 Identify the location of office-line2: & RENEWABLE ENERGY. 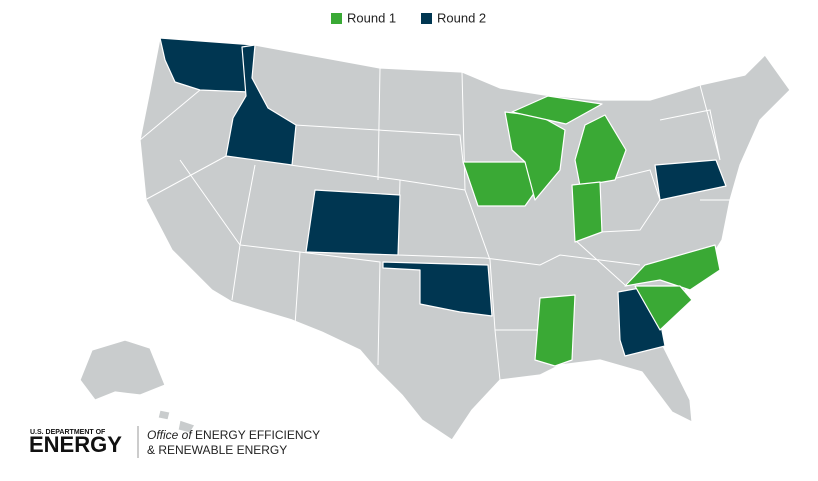
(217, 450).